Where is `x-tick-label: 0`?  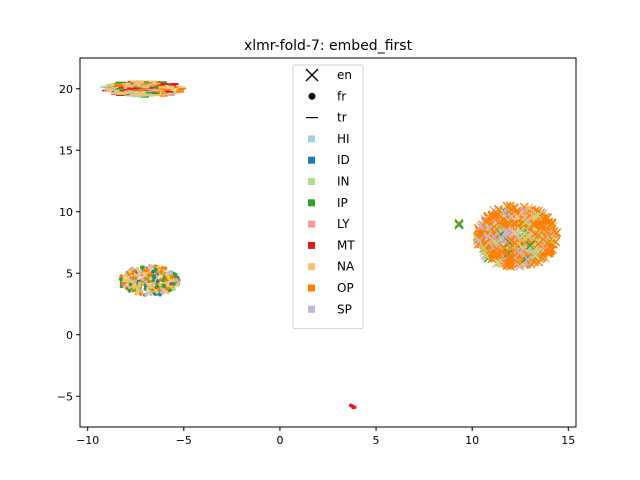
x-tick-label: 0 is located at coordinates (279, 440).